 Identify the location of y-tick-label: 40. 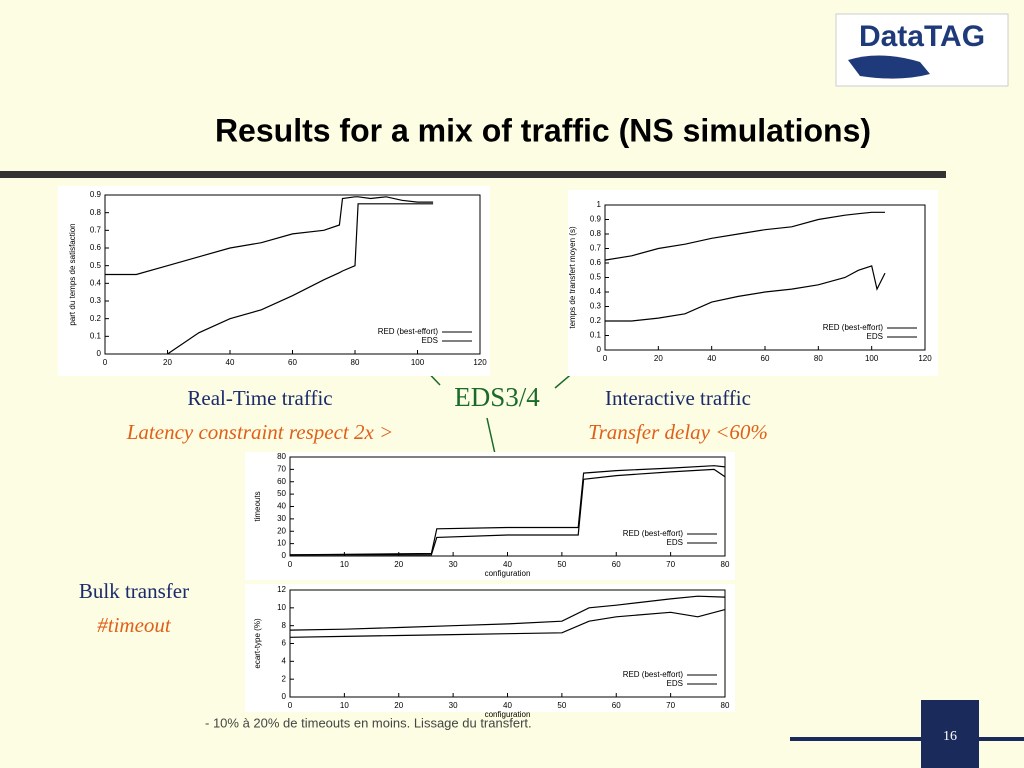
(281, 506).